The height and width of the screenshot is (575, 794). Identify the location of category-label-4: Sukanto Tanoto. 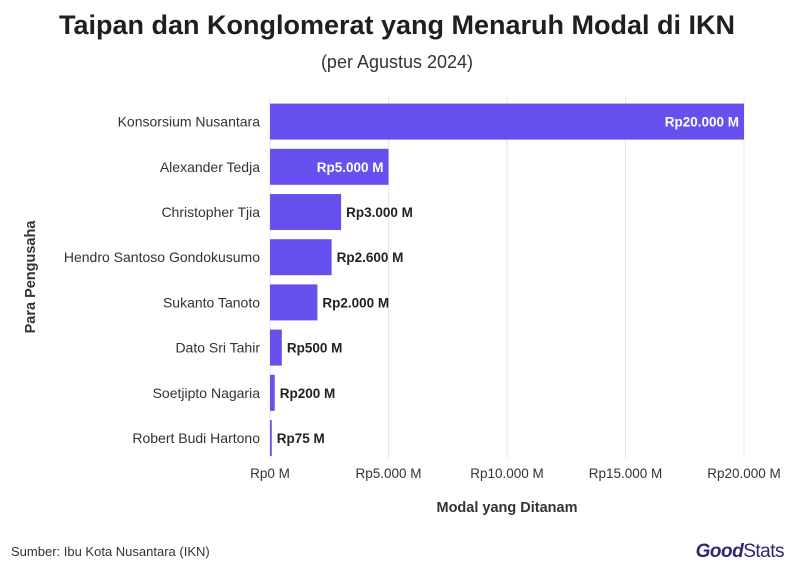
(211, 302).